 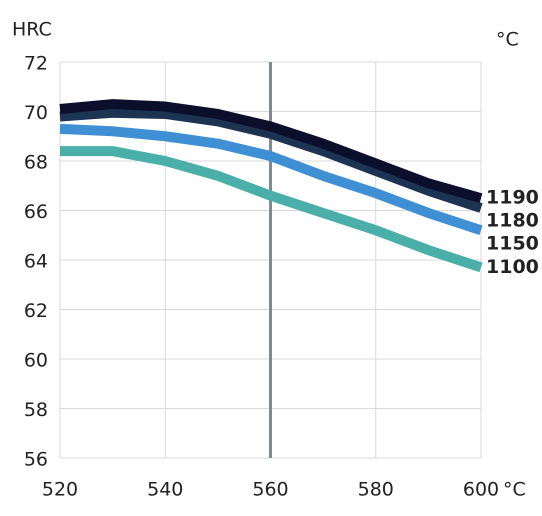 I want to click on y-tick-label: 68, so click(x=36, y=163).